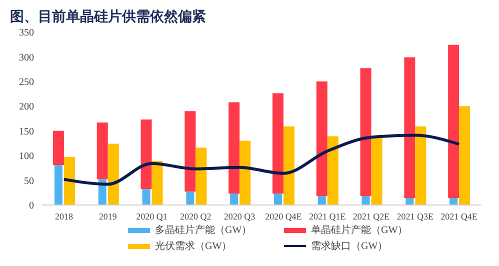 The width and height of the screenshot is (499, 266). What do you see at coordinates (196, 216) in the screenshot?
I see `x-tick-label: 2020 Q2` at bounding box center [196, 216].